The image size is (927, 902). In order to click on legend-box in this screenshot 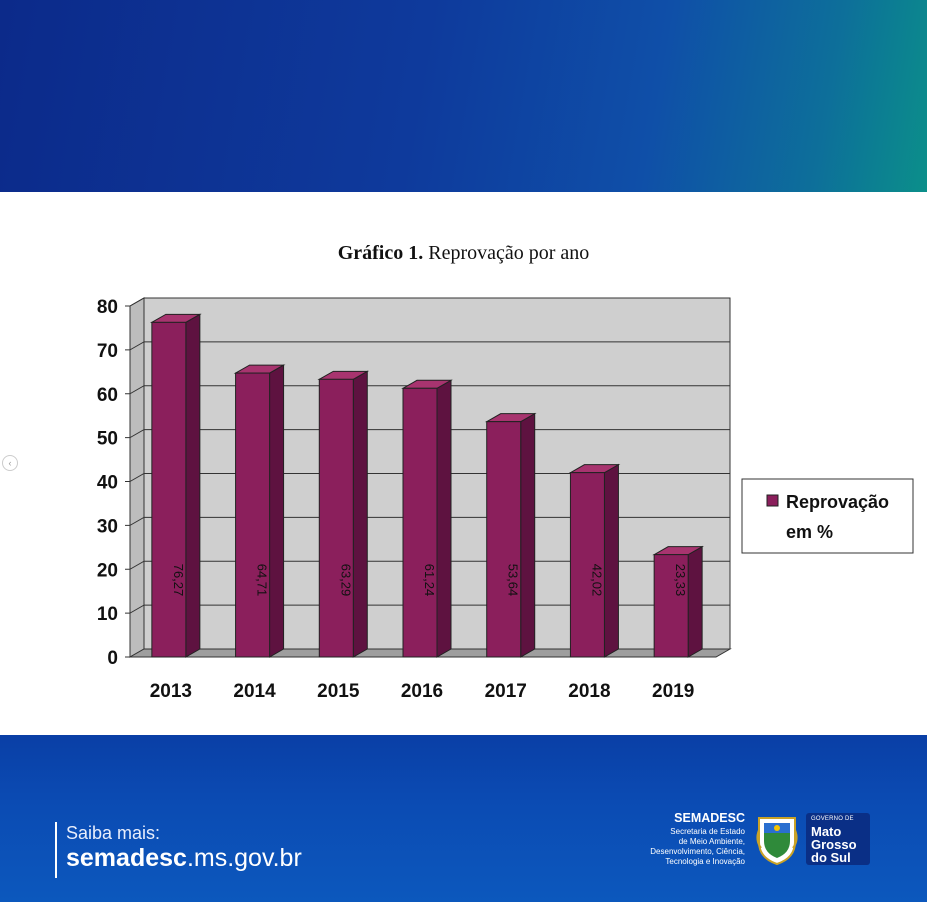, I will do `click(827, 516)`.